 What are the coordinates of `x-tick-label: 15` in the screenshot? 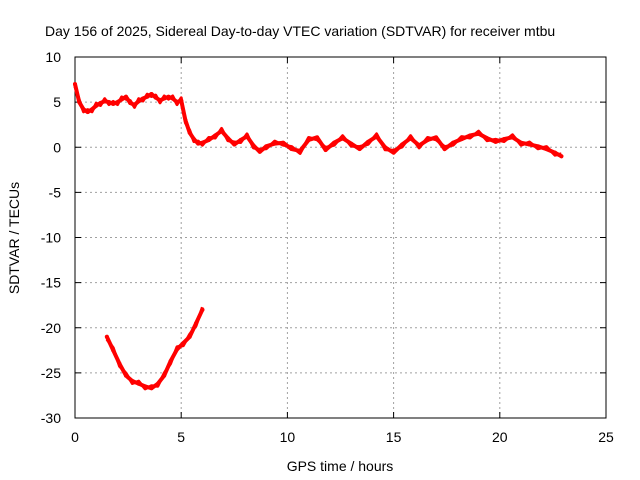 It's located at (394, 437).